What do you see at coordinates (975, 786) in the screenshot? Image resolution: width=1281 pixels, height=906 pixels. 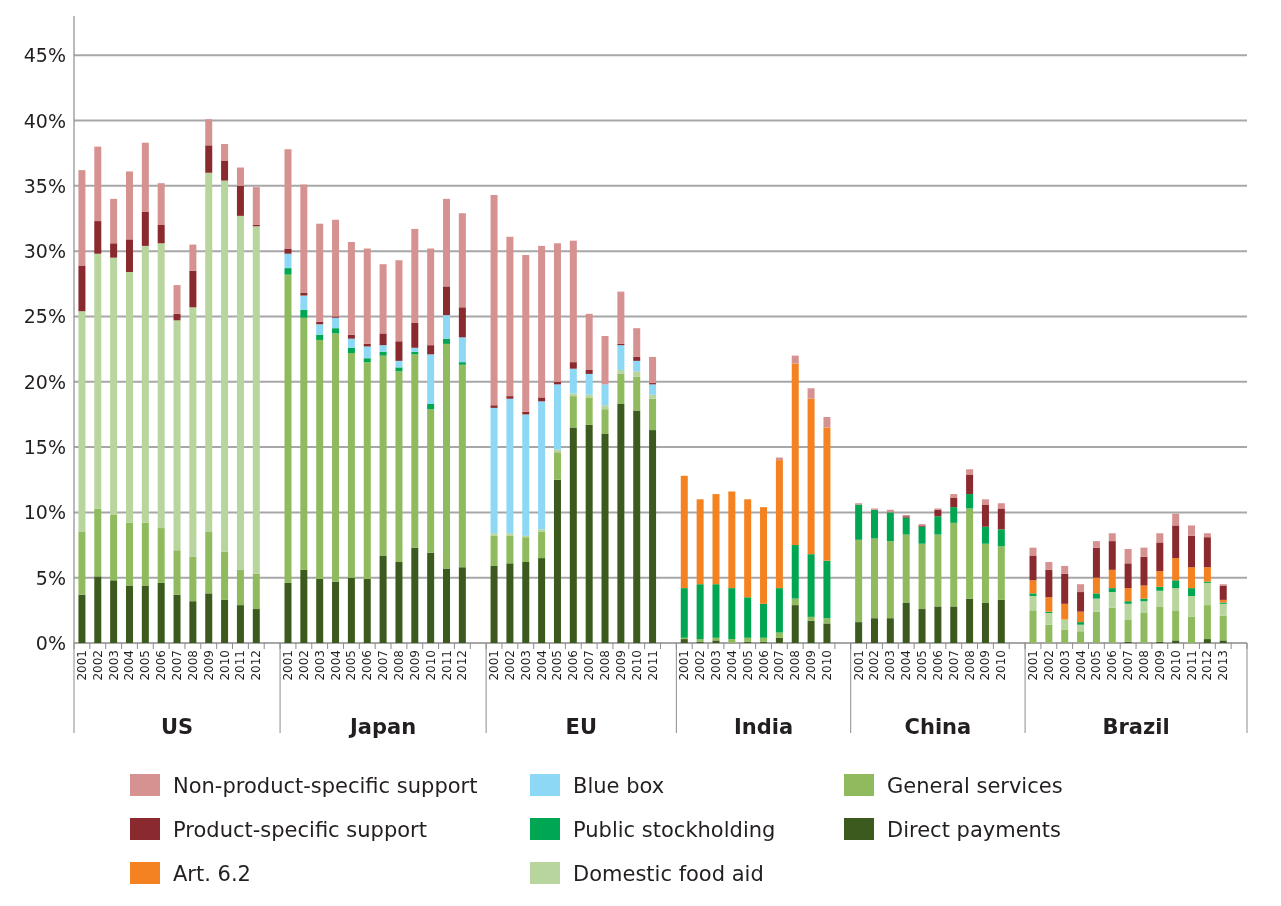 I see `legend-label: General services` at bounding box center [975, 786].